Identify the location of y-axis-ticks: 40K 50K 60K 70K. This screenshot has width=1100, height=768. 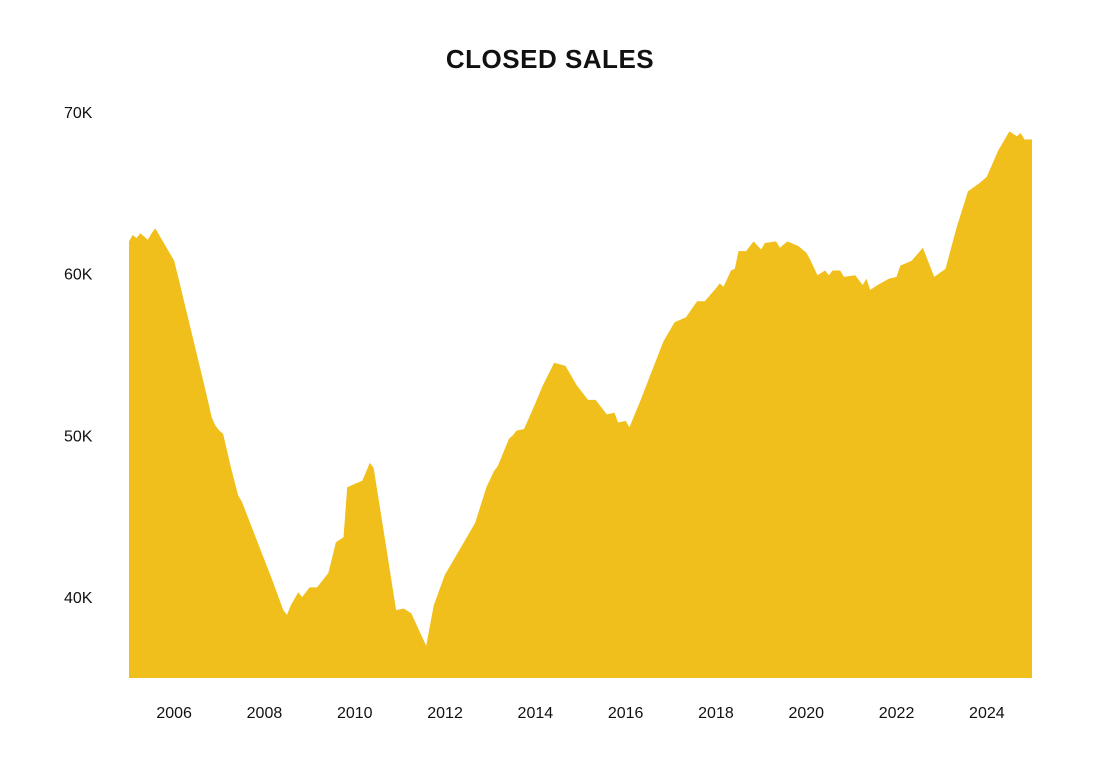
(78, 356).